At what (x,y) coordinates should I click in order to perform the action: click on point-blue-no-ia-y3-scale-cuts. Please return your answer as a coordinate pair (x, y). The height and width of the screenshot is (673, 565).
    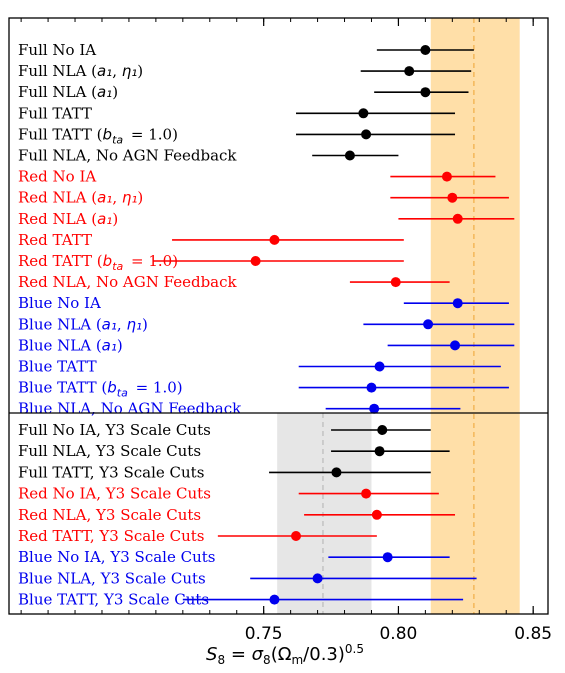
    Looking at the image, I should click on (387, 557).